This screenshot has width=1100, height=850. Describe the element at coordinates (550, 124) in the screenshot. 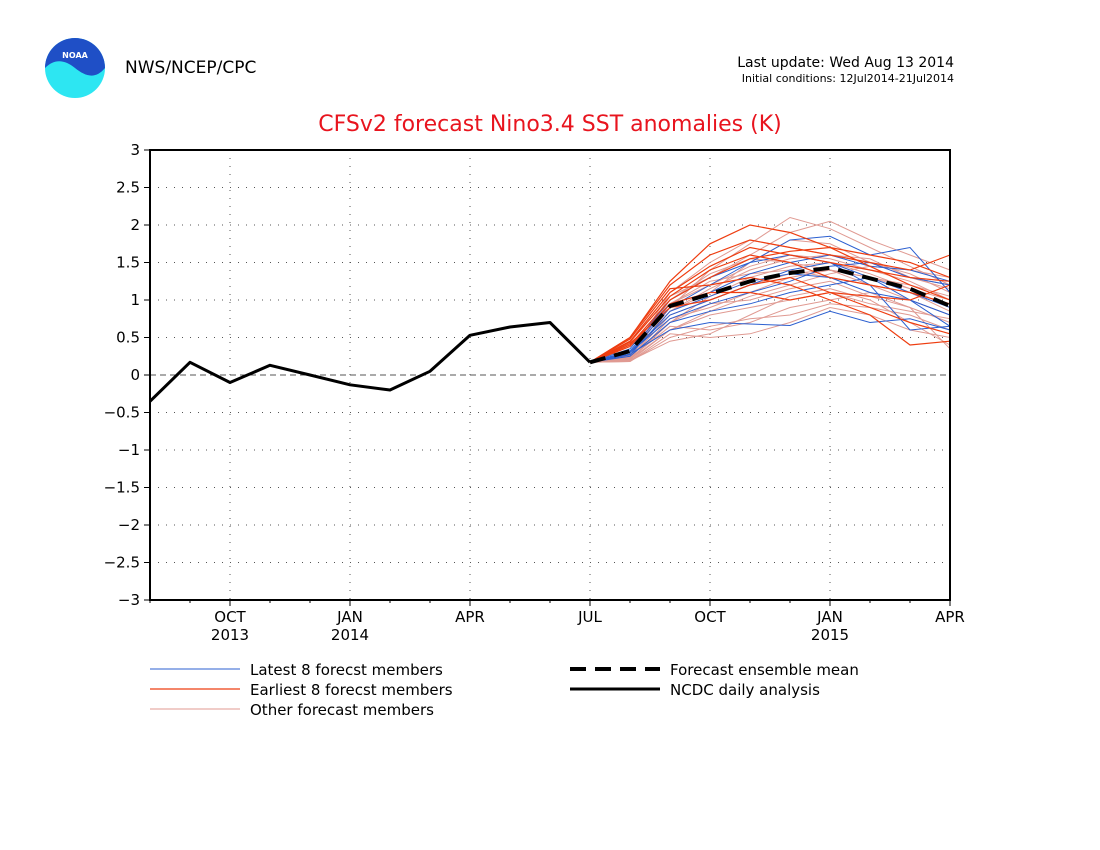

I see `chart-title: CFSv2 forecast Nino3.4 SST anomalies (K)` at that location.